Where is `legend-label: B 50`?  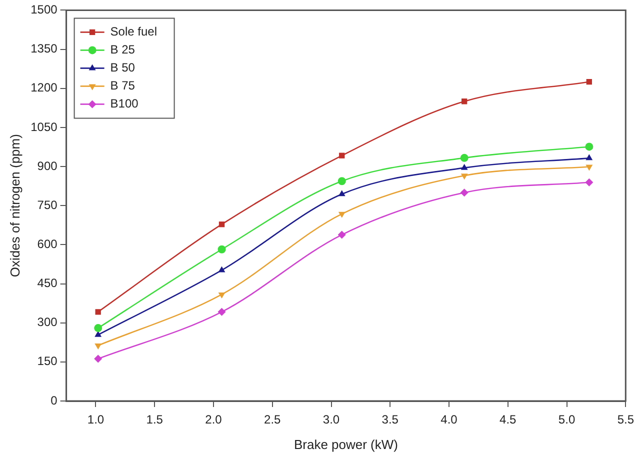
legend-label: B 50 is located at coordinates (123, 67).